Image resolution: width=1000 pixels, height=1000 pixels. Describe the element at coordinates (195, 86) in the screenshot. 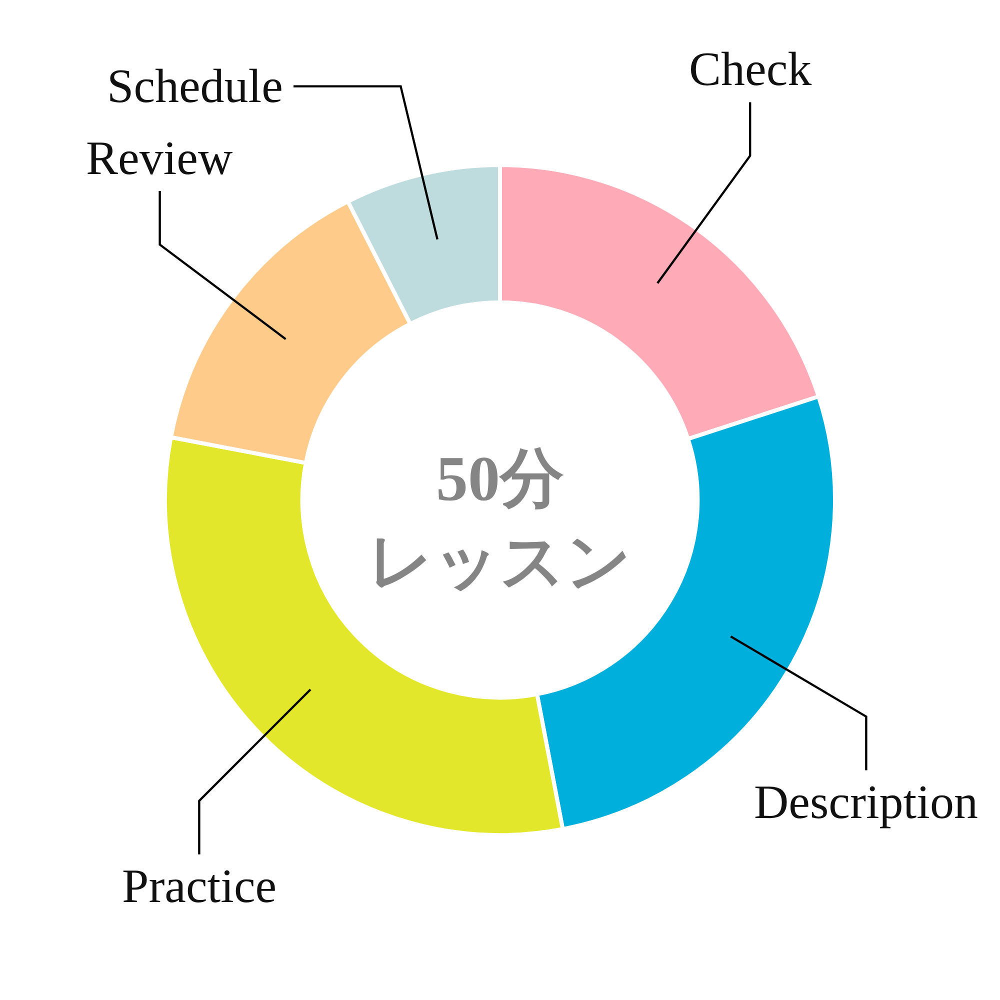

I see `slice-label: Schedule` at that location.